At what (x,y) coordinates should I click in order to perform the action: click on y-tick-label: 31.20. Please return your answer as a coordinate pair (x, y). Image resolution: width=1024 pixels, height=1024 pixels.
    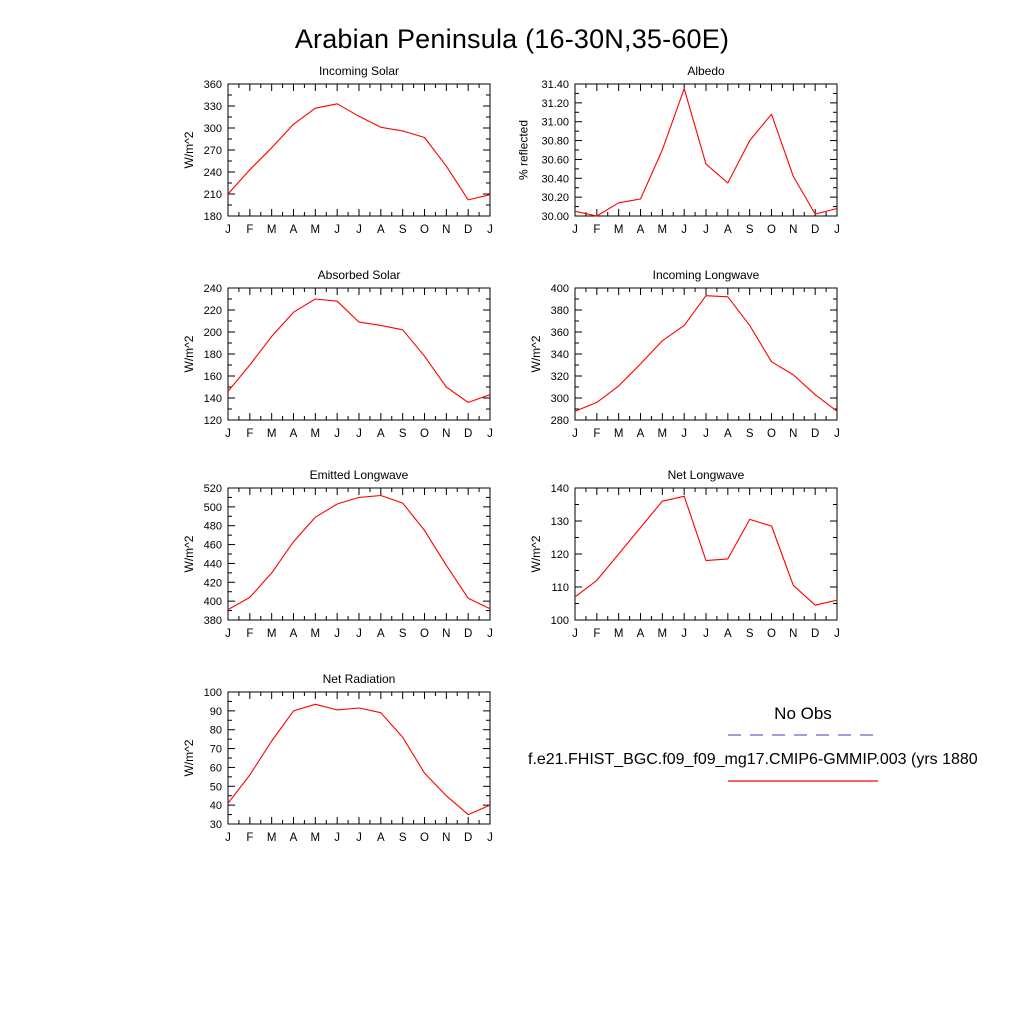
    Looking at the image, I should click on (555, 104).